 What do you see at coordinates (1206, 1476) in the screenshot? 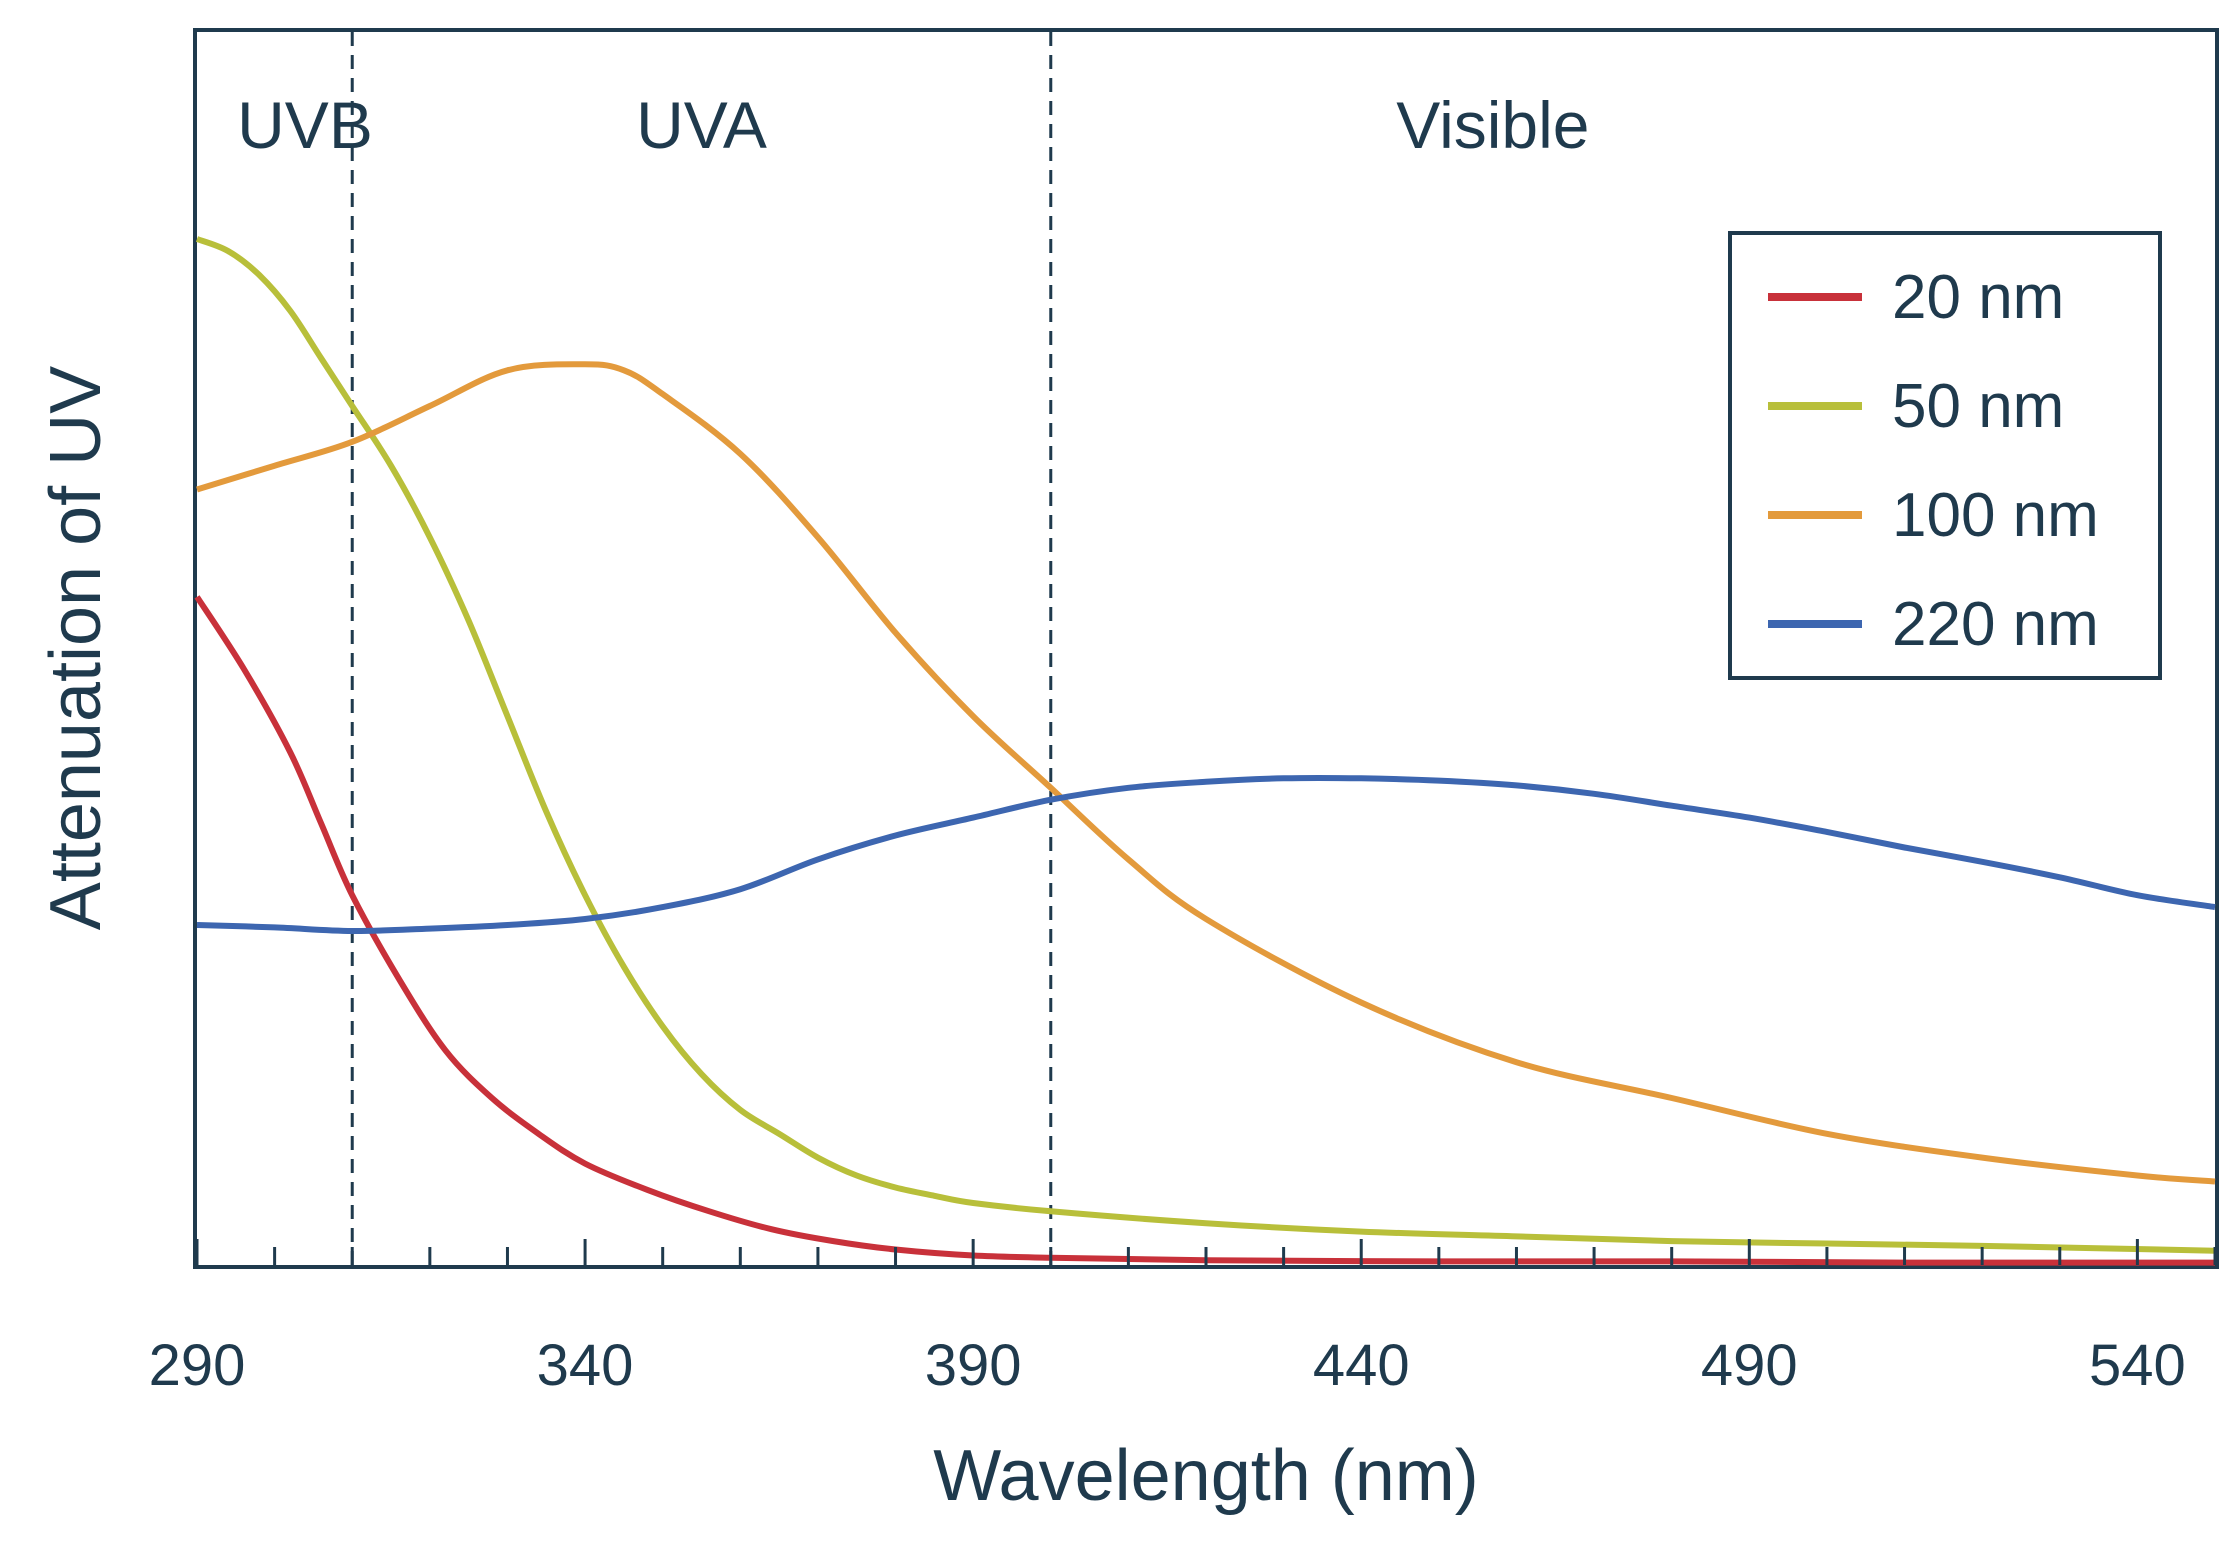
I see `x-axis-title: Wavelength (nm)` at bounding box center [1206, 1476].